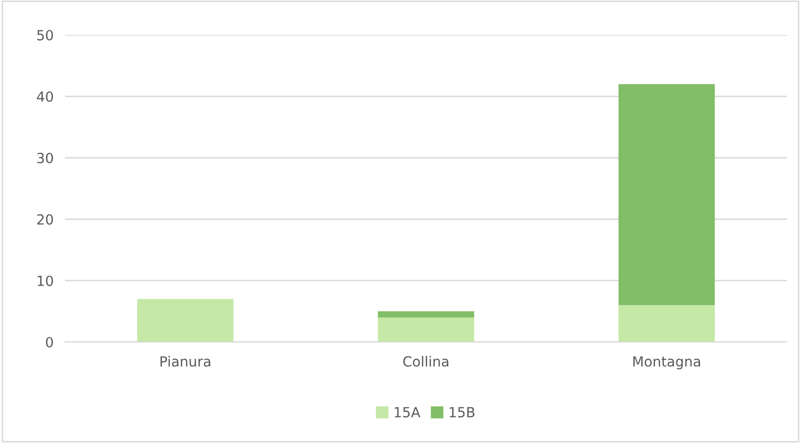 The width and height of the screenshot is (801, 443). What do you see at coordinates (49, 342) in the screenshot?
I see `y-tick-label: 0` at bounding box center [49, 342].